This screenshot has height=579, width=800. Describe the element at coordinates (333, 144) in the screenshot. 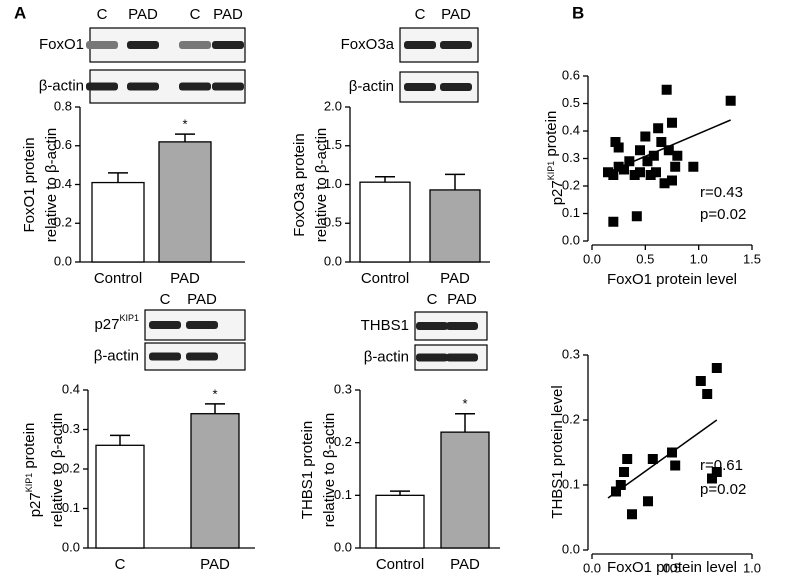

I see `y-tick-label: 1.5` at that location.